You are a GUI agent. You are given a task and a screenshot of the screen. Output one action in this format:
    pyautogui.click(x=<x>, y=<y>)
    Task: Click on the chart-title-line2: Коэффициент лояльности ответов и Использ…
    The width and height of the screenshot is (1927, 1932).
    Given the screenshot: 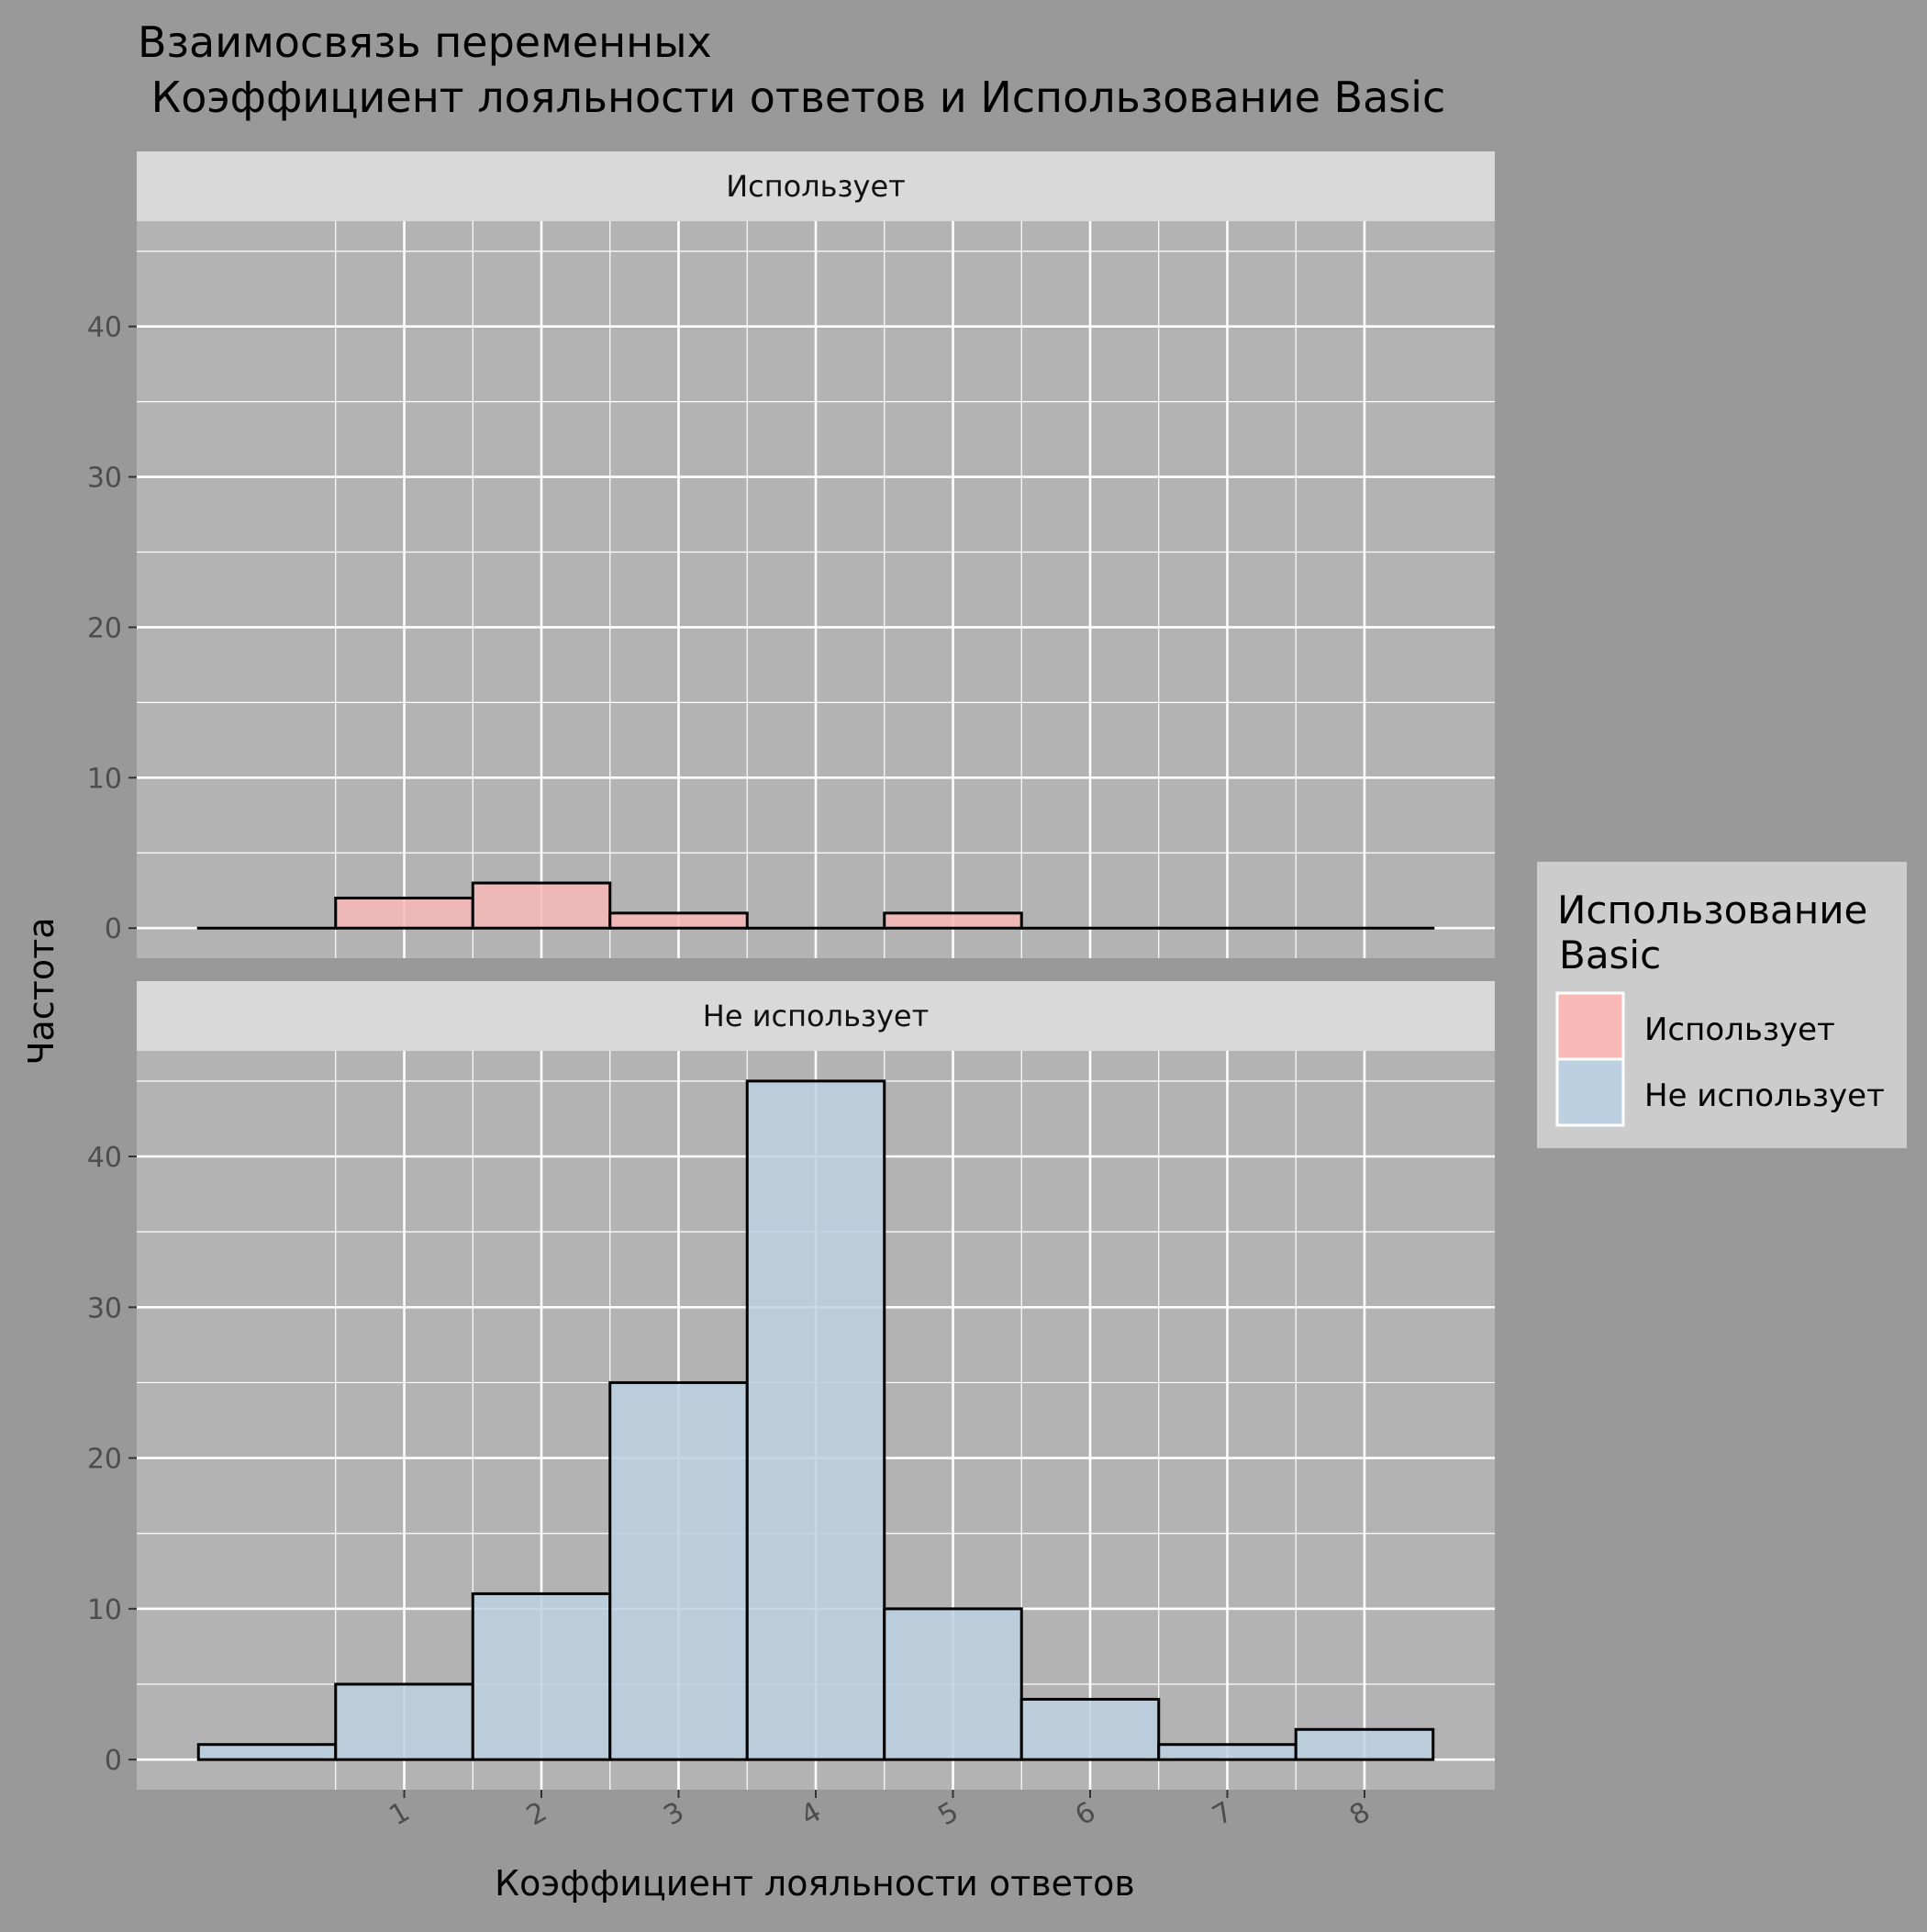 What is the action you would take?
    pyautogui.click(x=791, y=97)
    